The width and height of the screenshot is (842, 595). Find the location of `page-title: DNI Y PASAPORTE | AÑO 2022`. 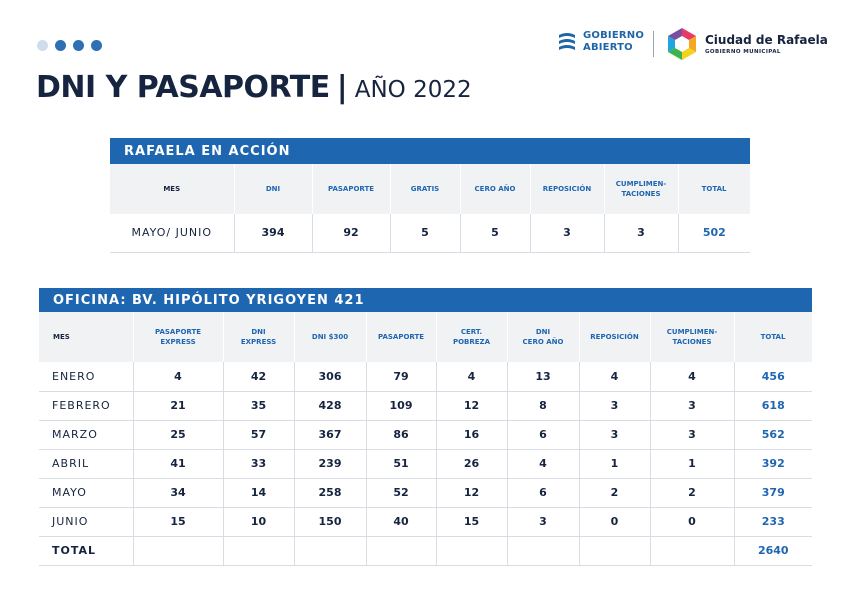

page-title: DNI Y PASAPORTE | AÑO 2022 is located at coordinates (254, 87).